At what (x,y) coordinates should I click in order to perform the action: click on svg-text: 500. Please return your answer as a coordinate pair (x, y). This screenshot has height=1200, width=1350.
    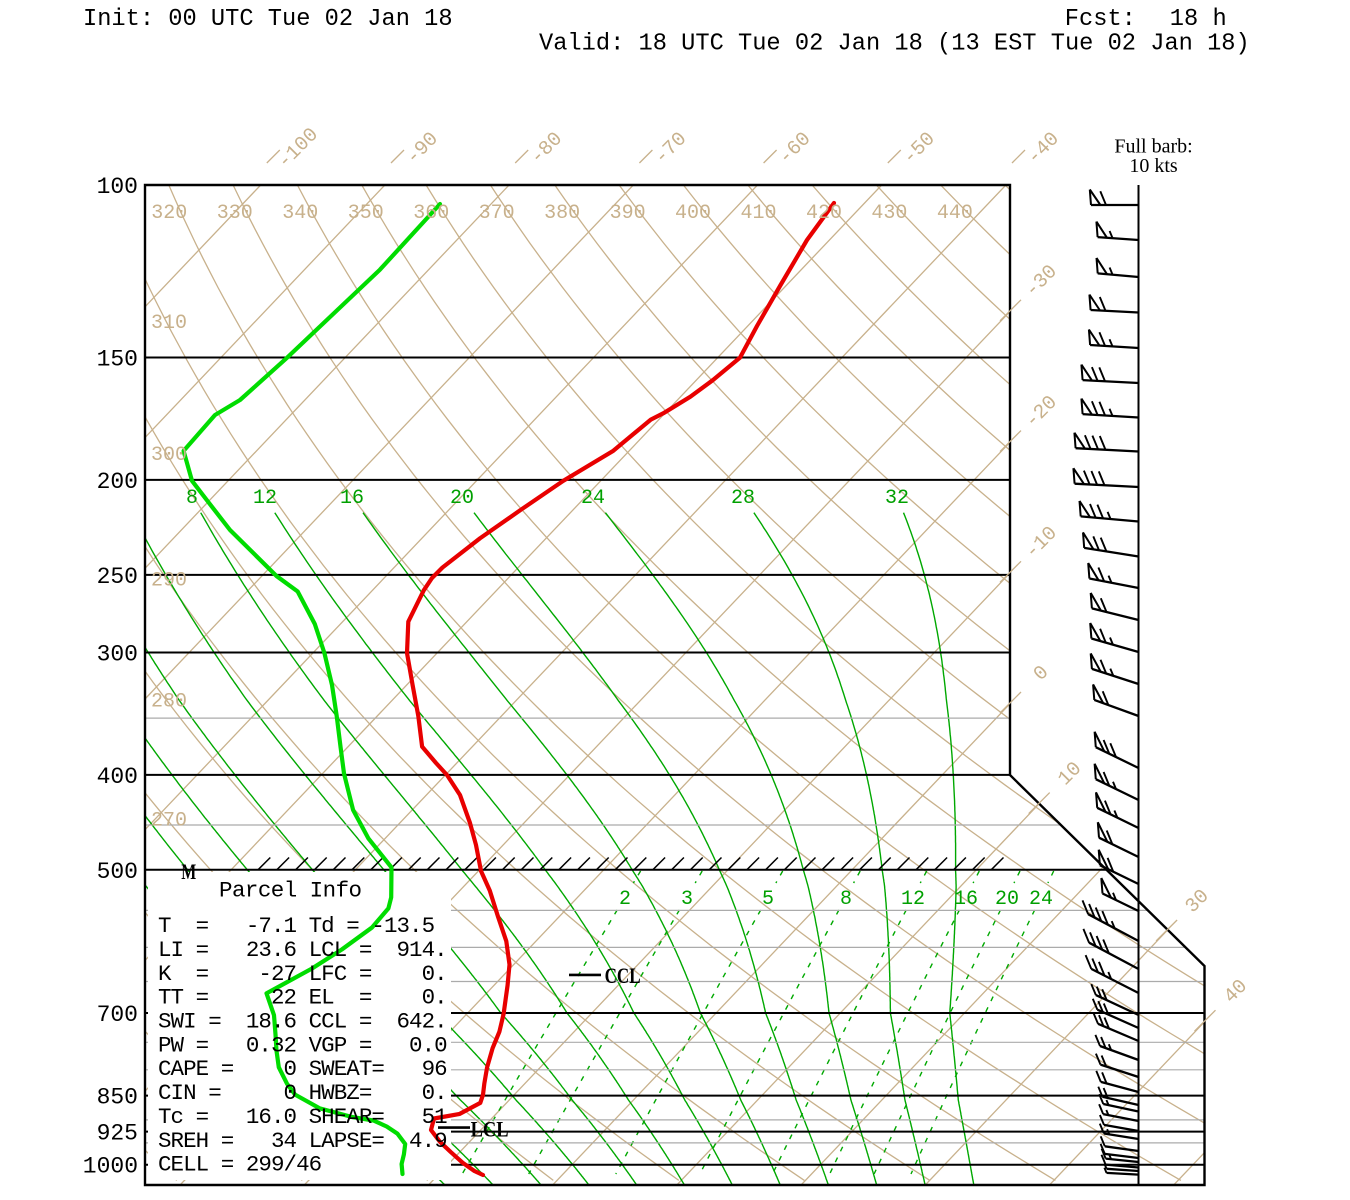
    Looking at the image, I should click on (117, 872).